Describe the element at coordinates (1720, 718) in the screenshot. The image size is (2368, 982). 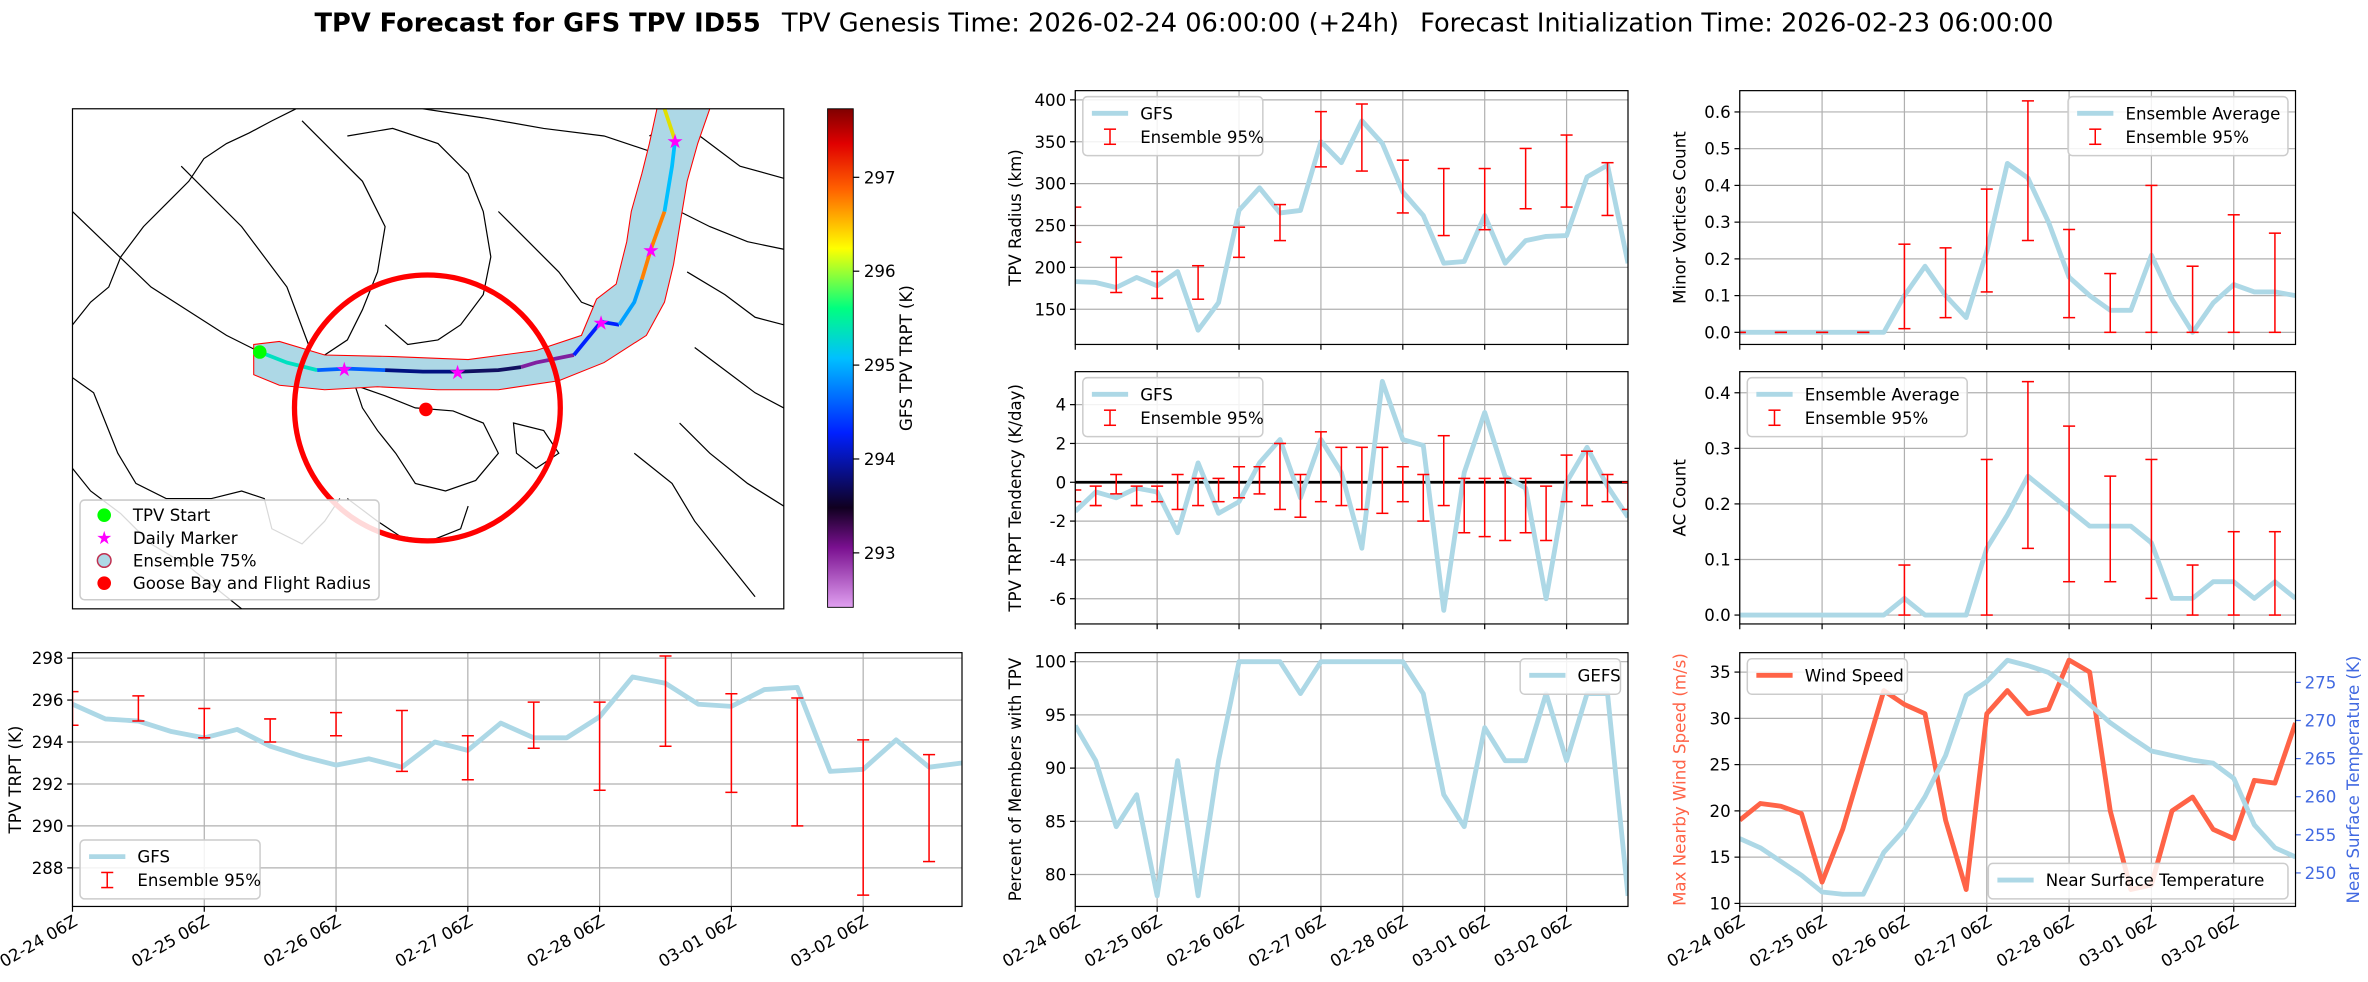
I see `y-tick-label: 30` at that location.